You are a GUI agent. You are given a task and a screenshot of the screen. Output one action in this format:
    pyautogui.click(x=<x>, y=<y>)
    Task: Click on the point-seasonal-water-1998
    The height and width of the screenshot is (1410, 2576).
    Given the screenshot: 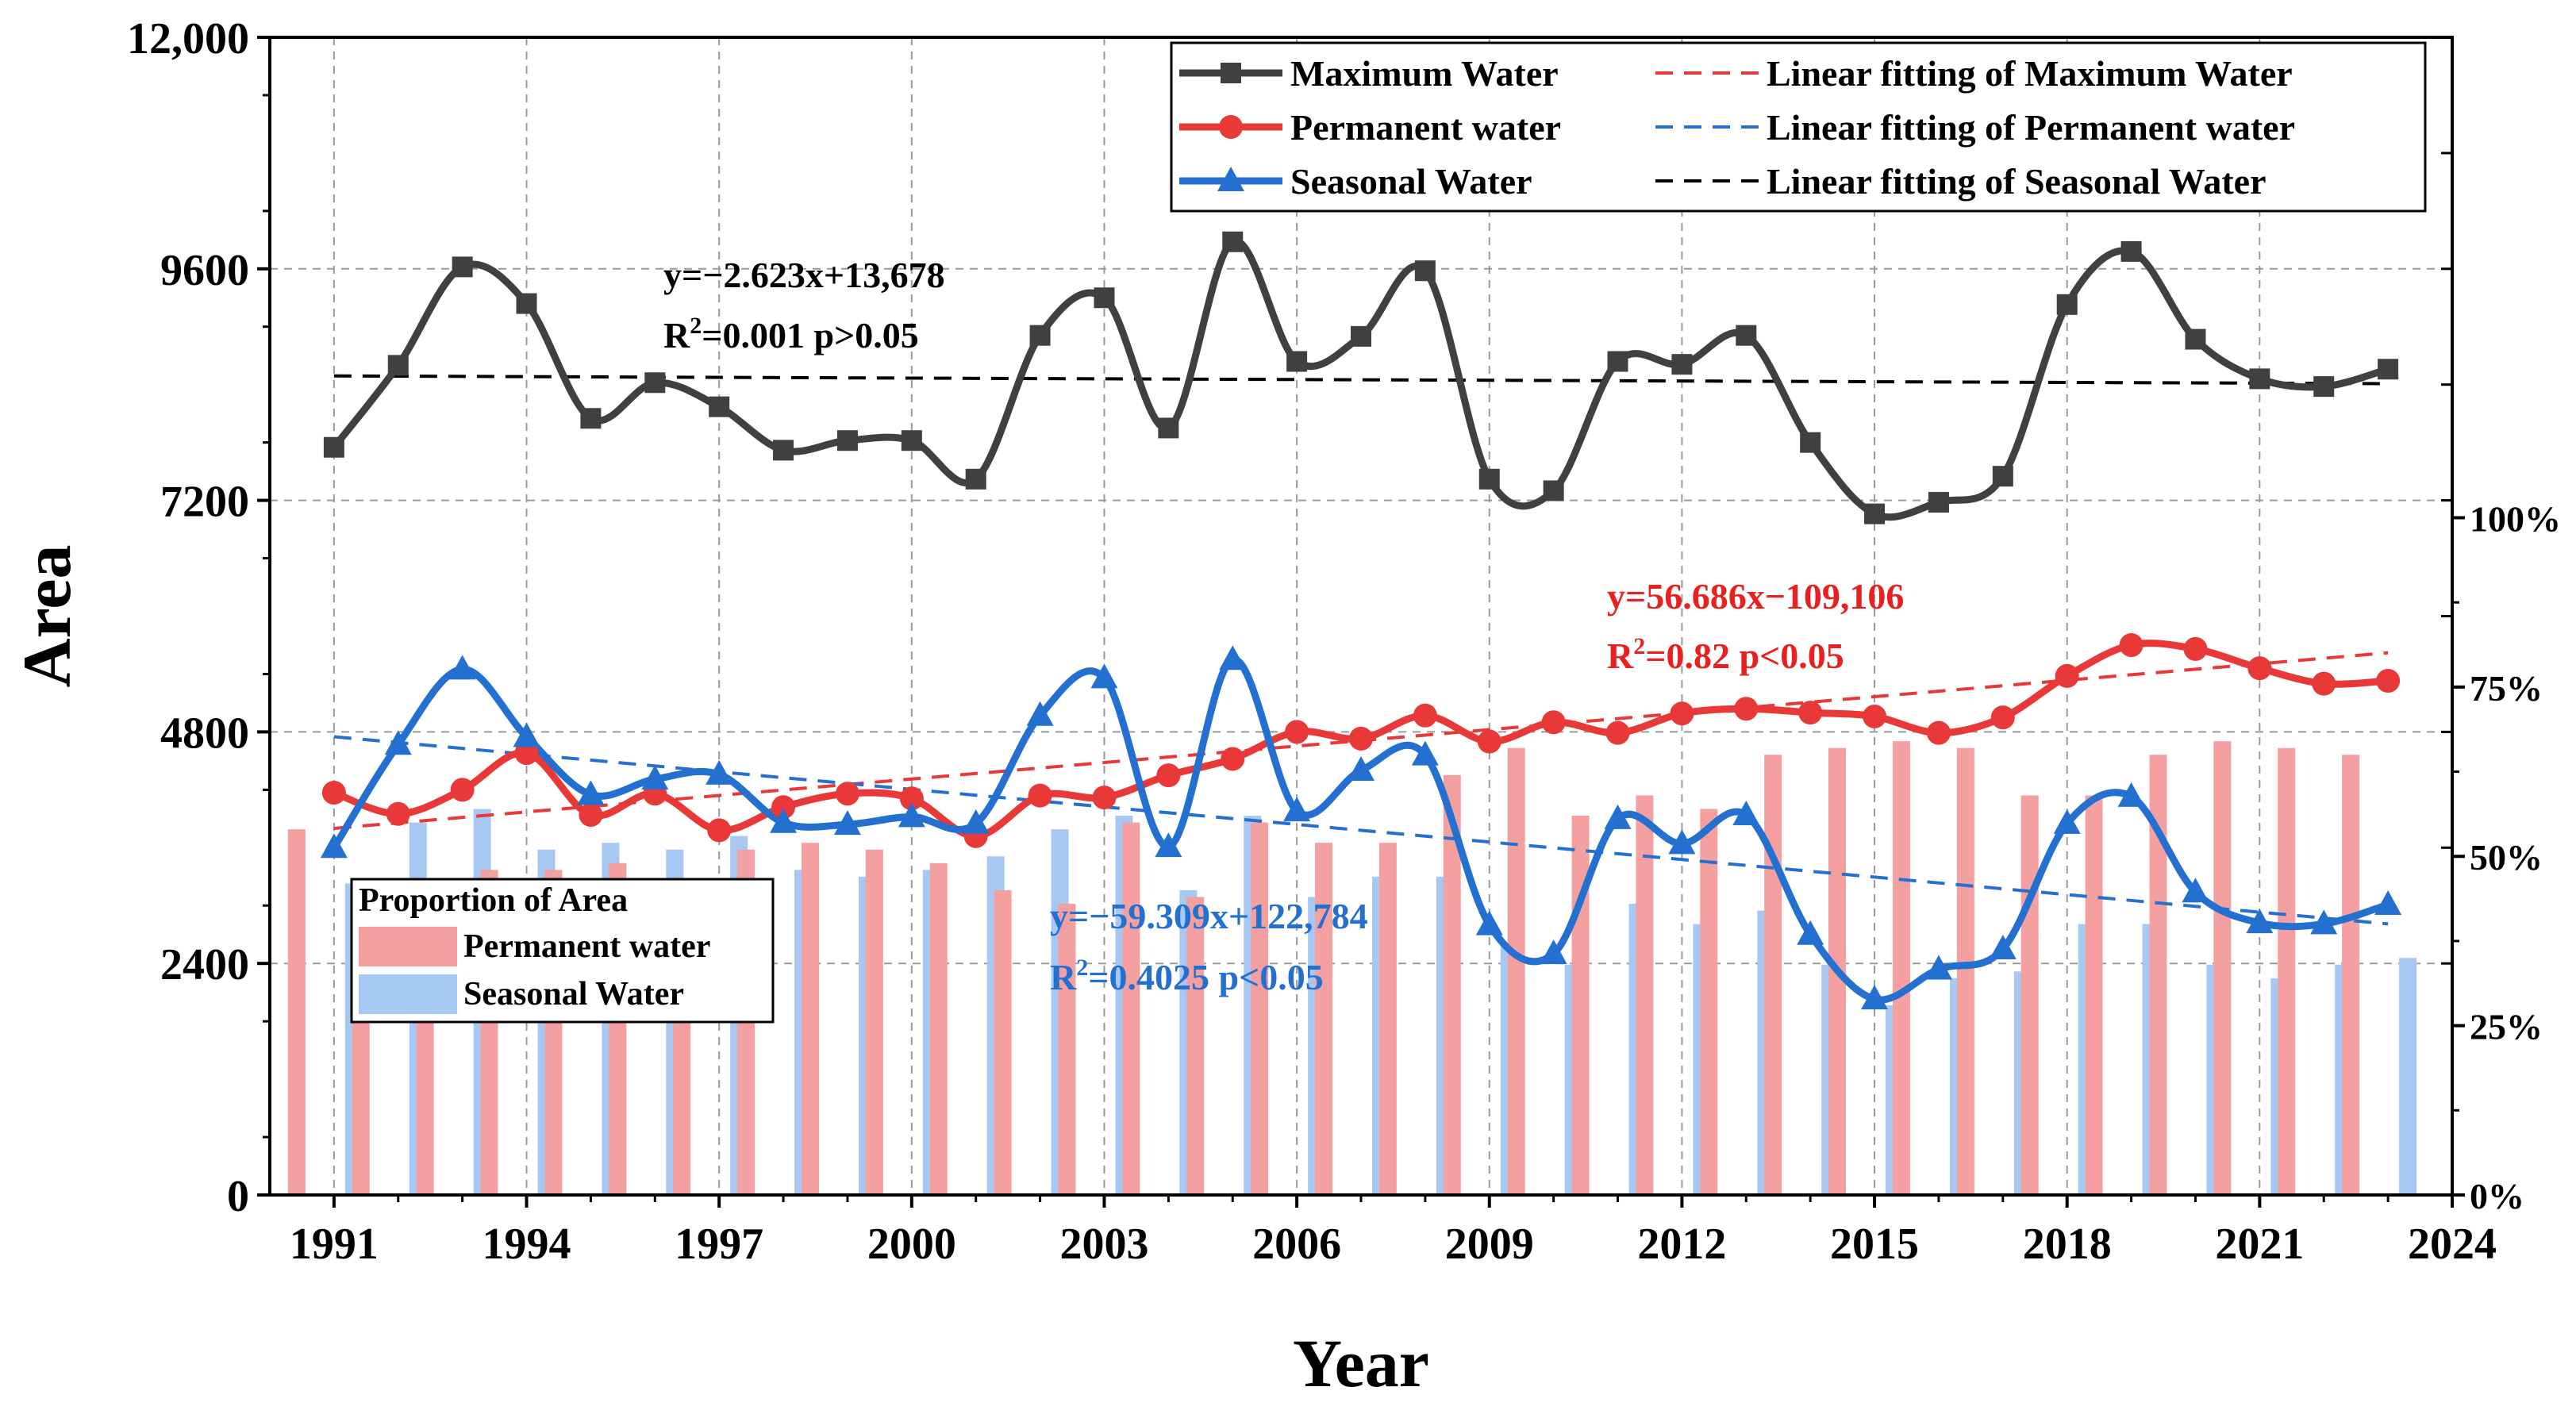 What is the action you would take?
    pyautogui.click(x=784, y=820)
    